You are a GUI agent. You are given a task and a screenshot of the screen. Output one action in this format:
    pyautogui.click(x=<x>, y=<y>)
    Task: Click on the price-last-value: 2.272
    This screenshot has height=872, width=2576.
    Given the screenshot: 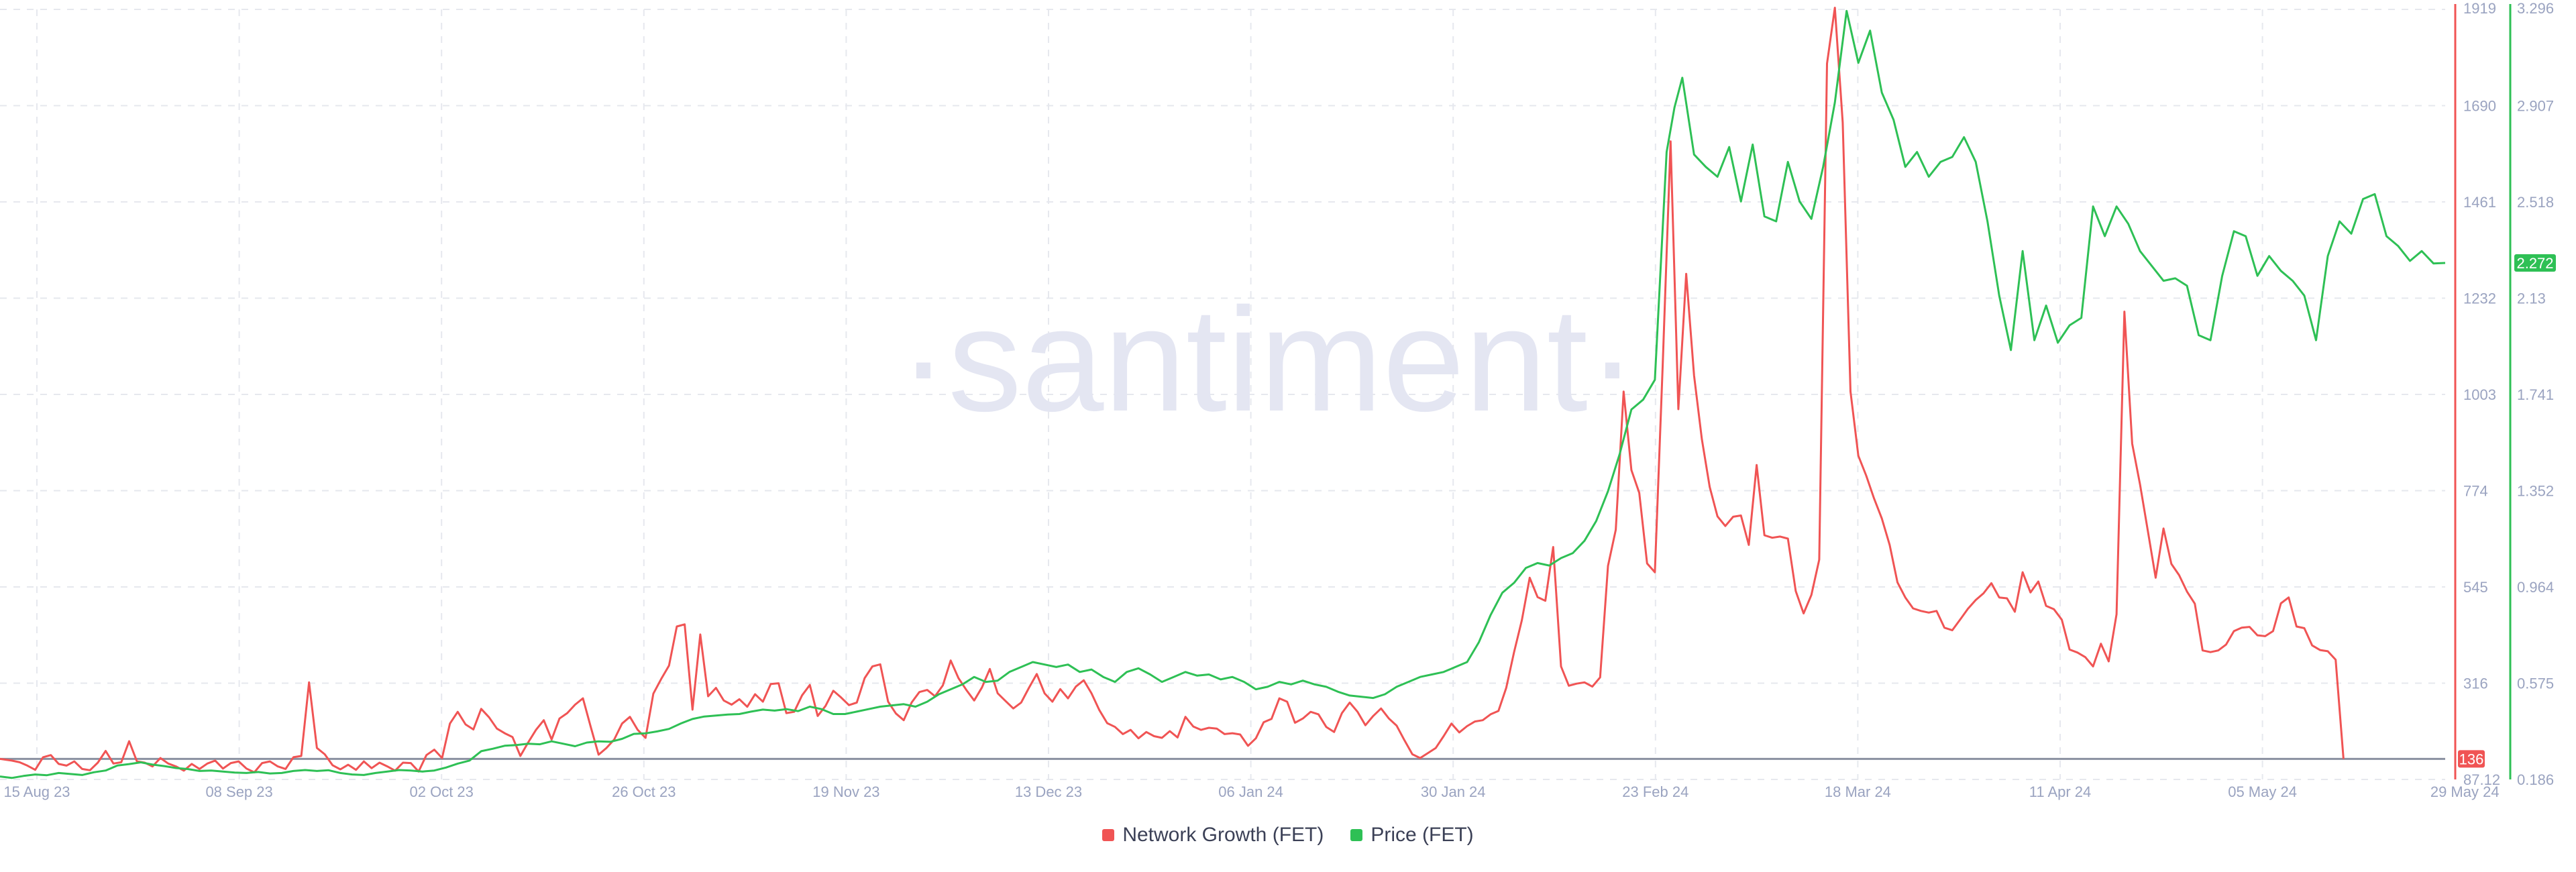 What is the action you would take?
    pyautogui.click(x=2534, y=263)
    